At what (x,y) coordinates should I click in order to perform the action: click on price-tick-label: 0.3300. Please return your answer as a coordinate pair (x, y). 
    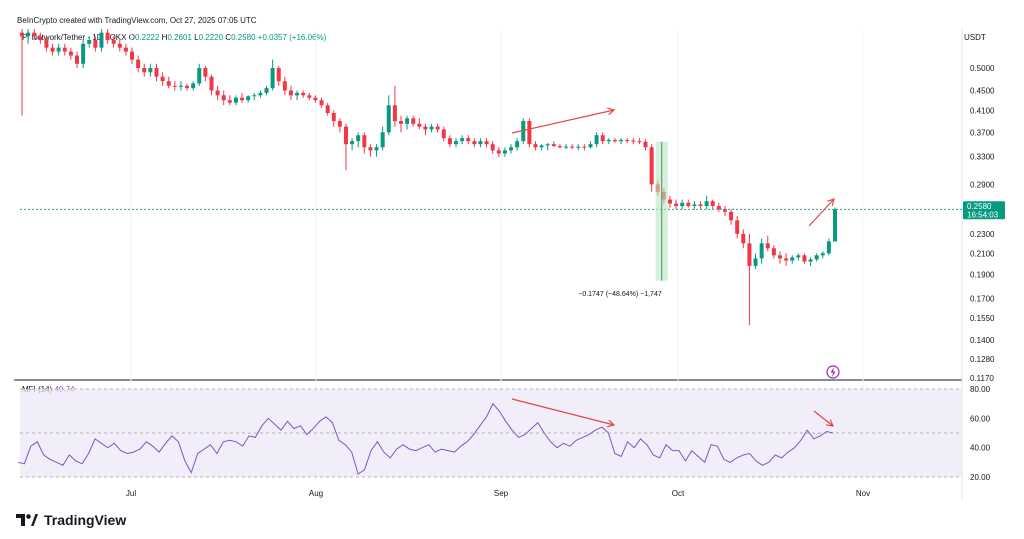
    Looking at the image, I should click on (982, 157).